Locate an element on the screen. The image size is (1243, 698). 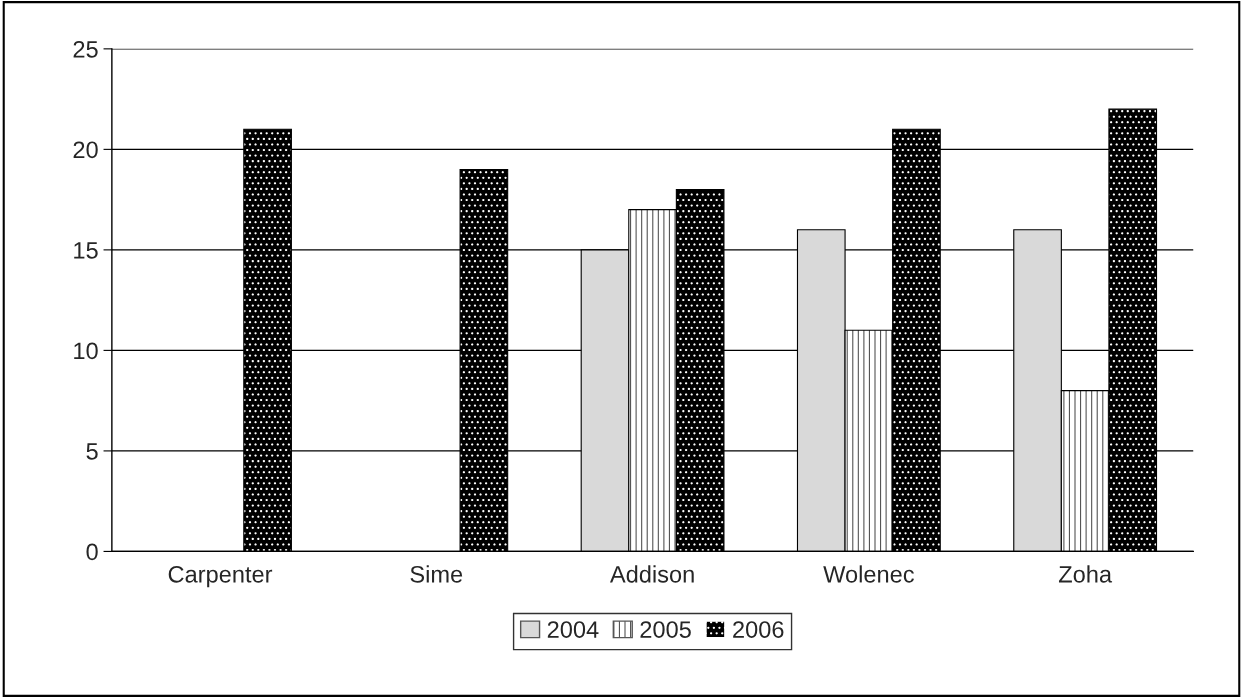
y-tick-label: 20 is located at coordinates (85, 150).